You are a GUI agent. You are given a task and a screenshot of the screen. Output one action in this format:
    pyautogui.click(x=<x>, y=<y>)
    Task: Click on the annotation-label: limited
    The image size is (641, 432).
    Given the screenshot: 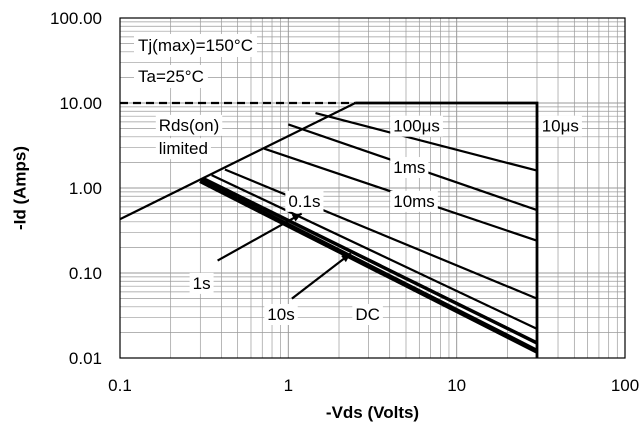 What is the action you would take?
    pyautogui.click(x=183, y=148)
    